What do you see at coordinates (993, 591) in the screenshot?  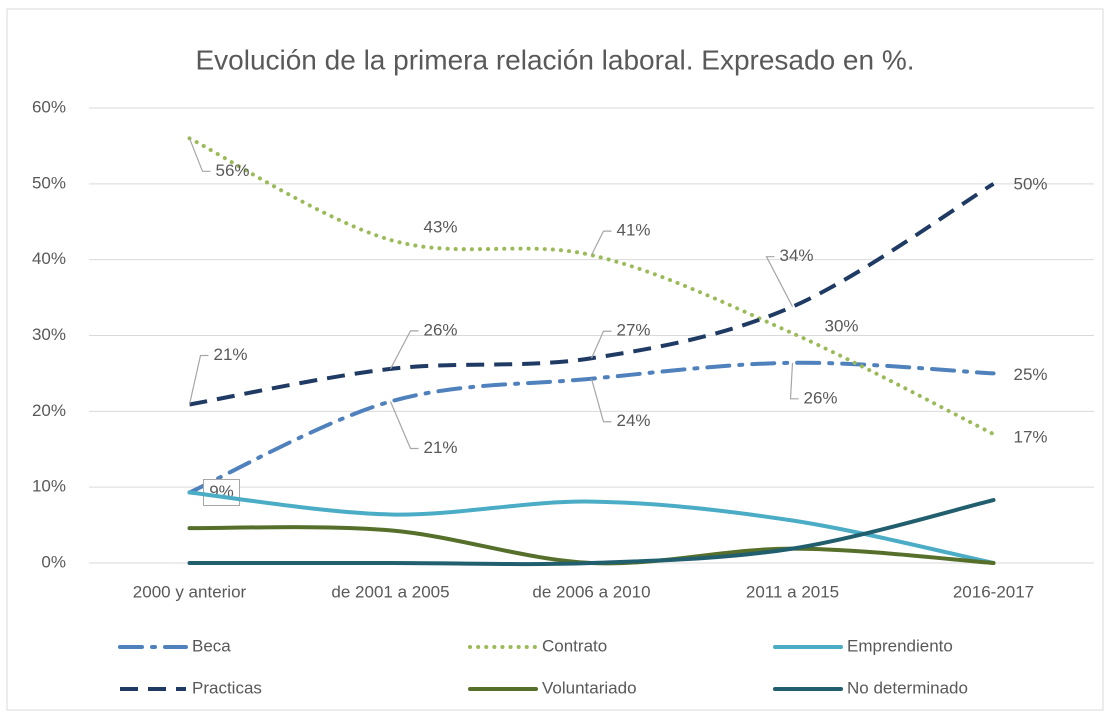 I see `x-tick-label: 2016-2017` at bounding box center [993, 591].